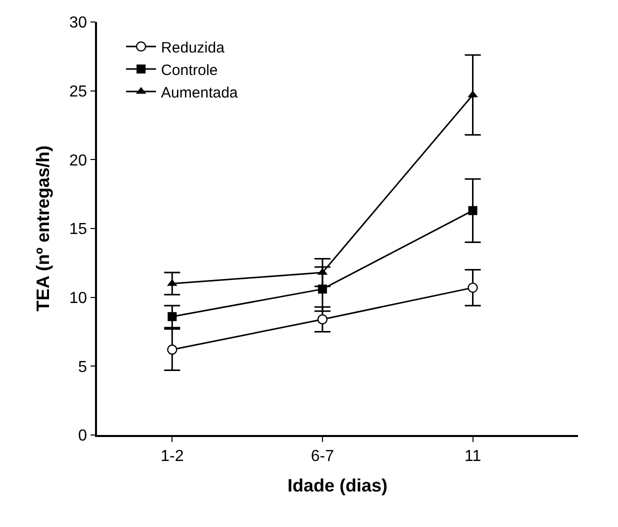  I want to click on y-tick-label: 30, so click(78, 23).